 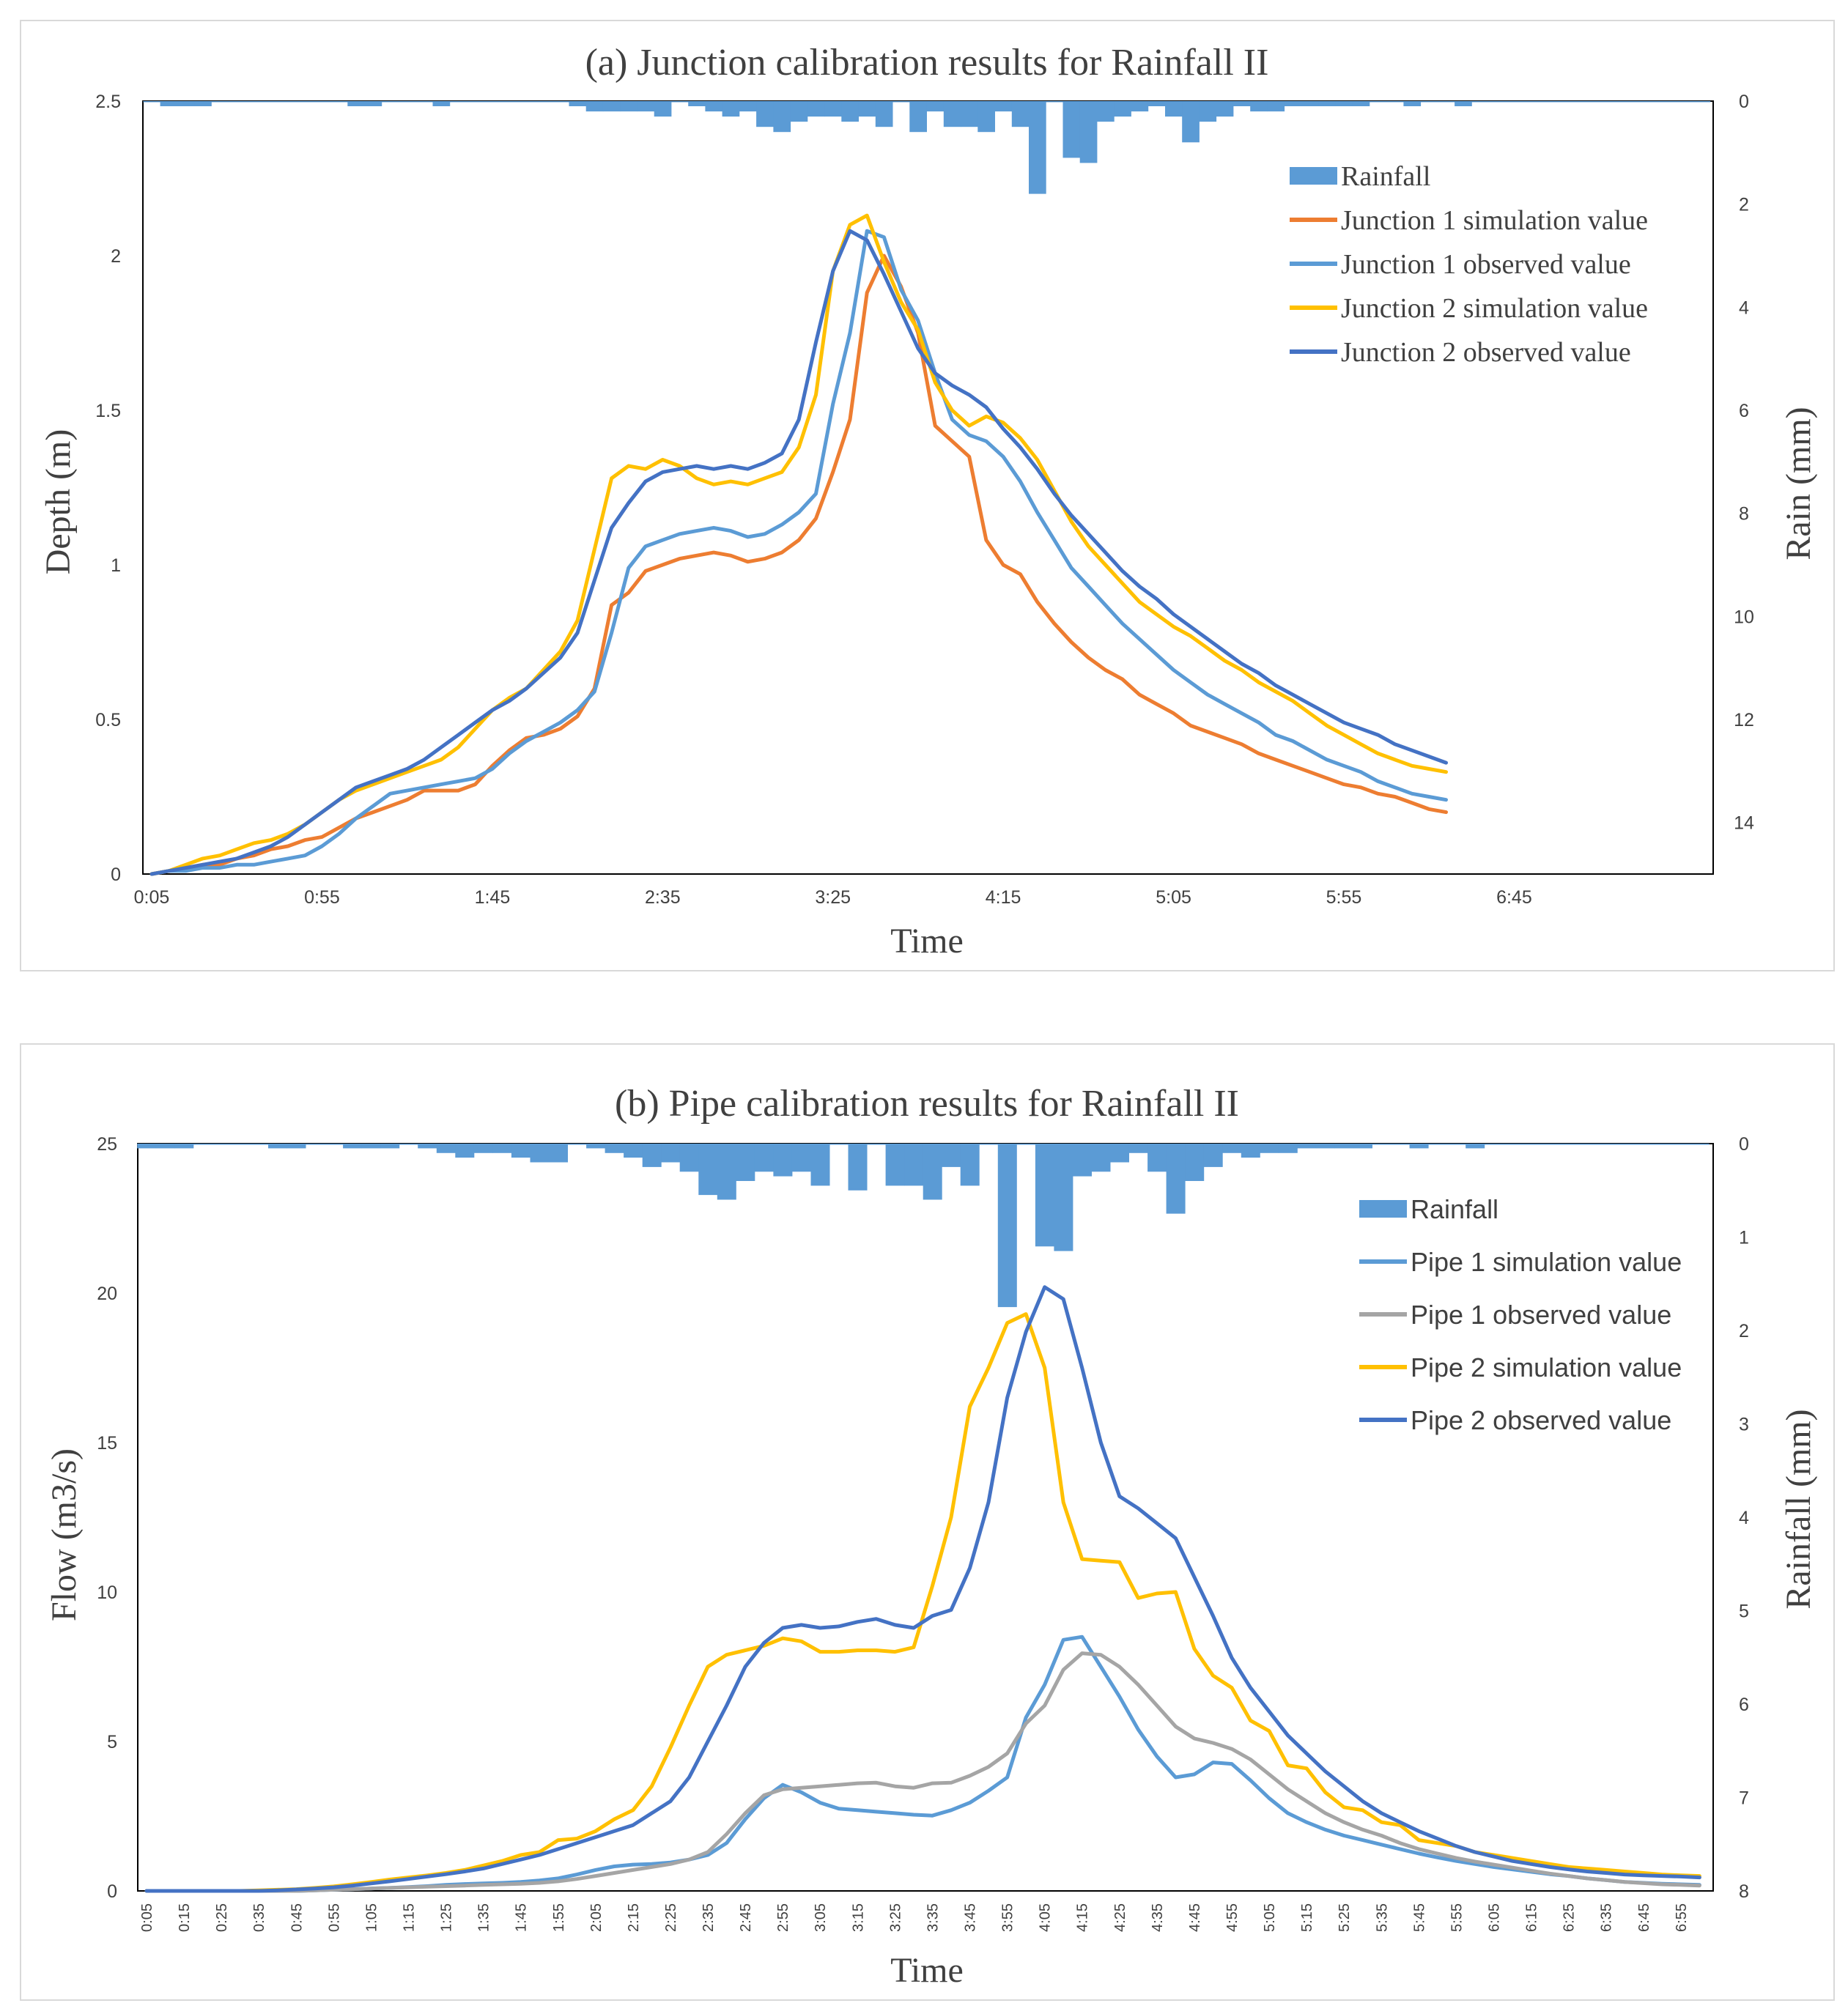 What do you see at coordinates (1008, 1917) in the screenshot?
I see `x-tick-label: 3:55` at bounding box center [1008, 1917].